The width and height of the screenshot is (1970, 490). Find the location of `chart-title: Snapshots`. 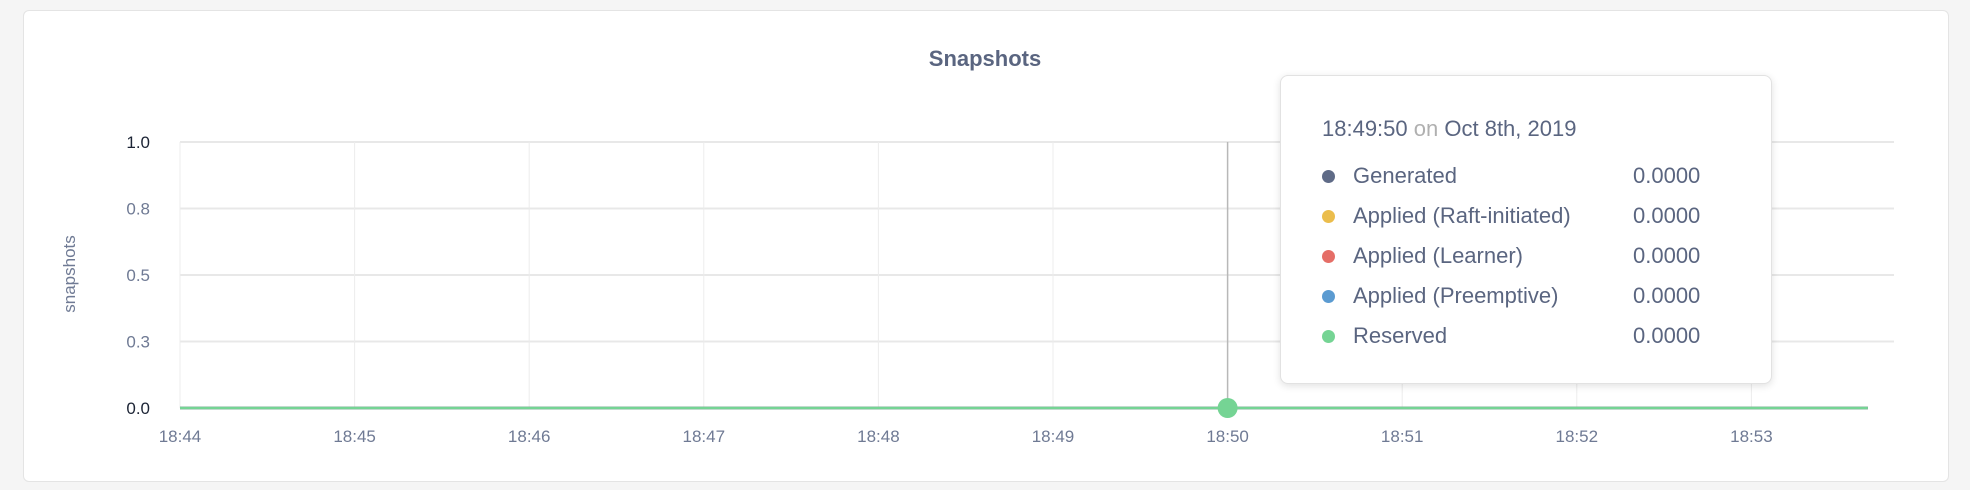

chart-title: Snapshots is located at coordinates (985, 58).